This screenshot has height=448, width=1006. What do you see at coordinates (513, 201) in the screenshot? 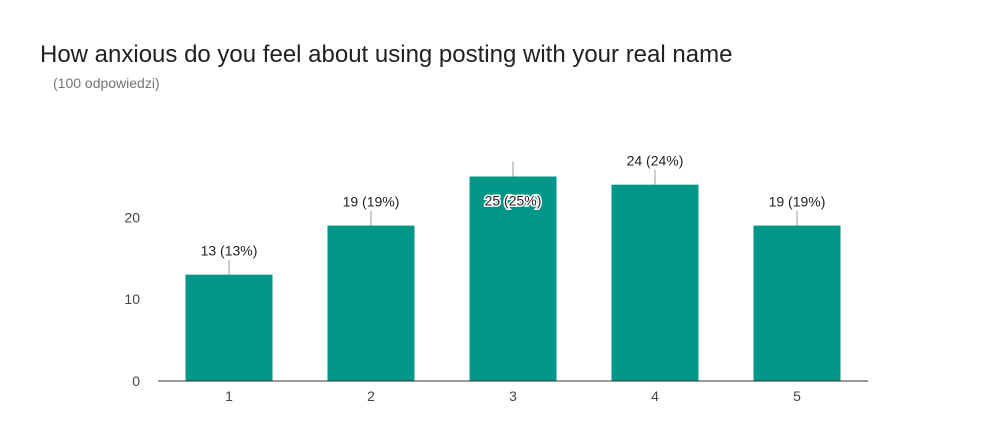
I see `data-label: 25 (25%)` at bounding box center [513, 201].